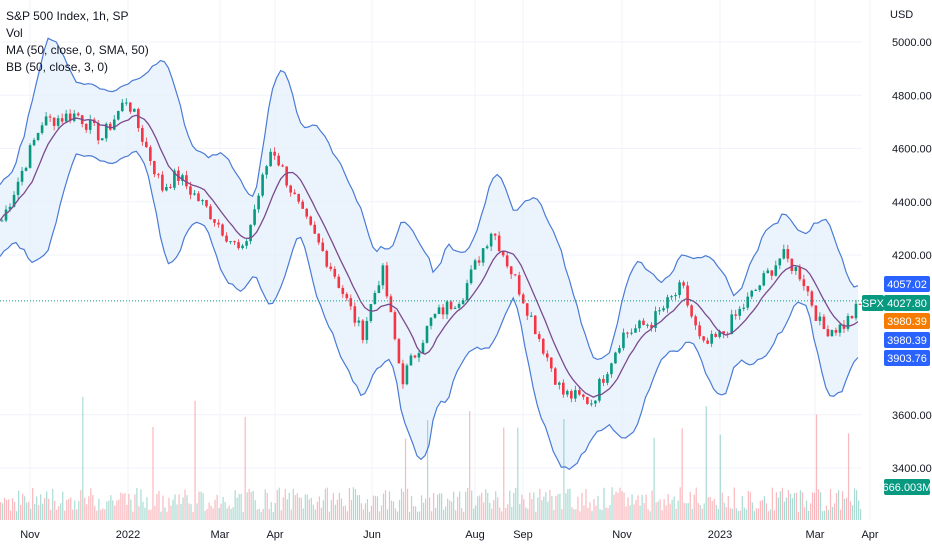 Image resolution: width=932 pixels, height=550 pixels. I want to click on time-tick-label: Mar, so click(815, 535).